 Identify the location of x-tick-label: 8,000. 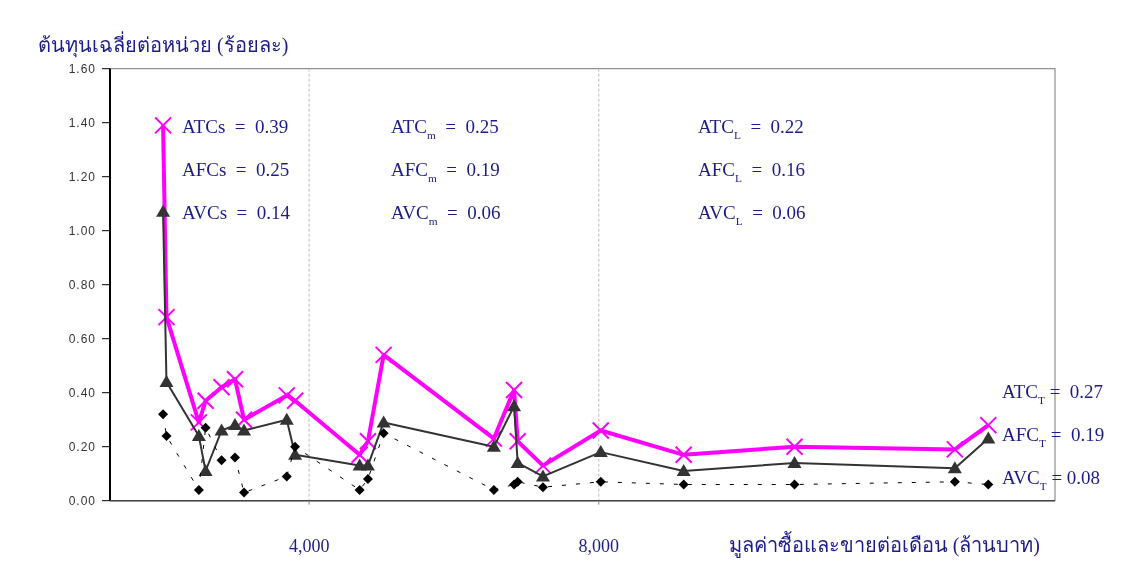
(599, 546).